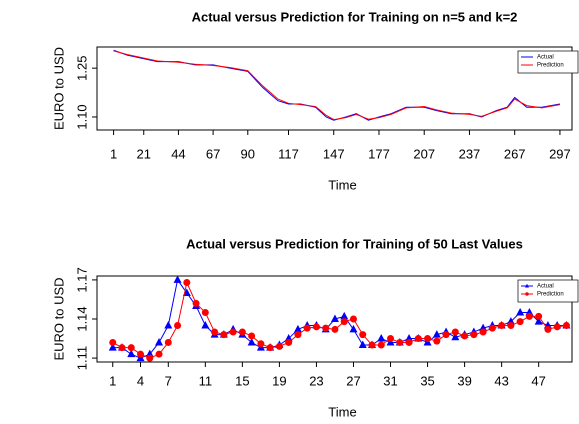  Describe the element at coordinates (242, 380) in the screenshot. I see `x-tick-label: 15` at that location.